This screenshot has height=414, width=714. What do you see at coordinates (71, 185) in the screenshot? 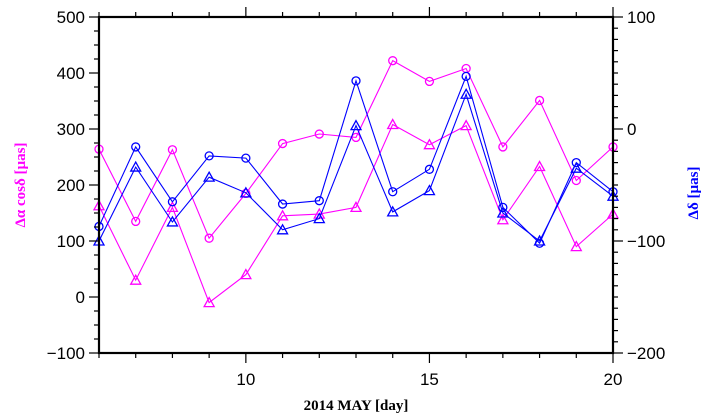
I see `left-tick-label: 200` at bounding box center [71, 185].